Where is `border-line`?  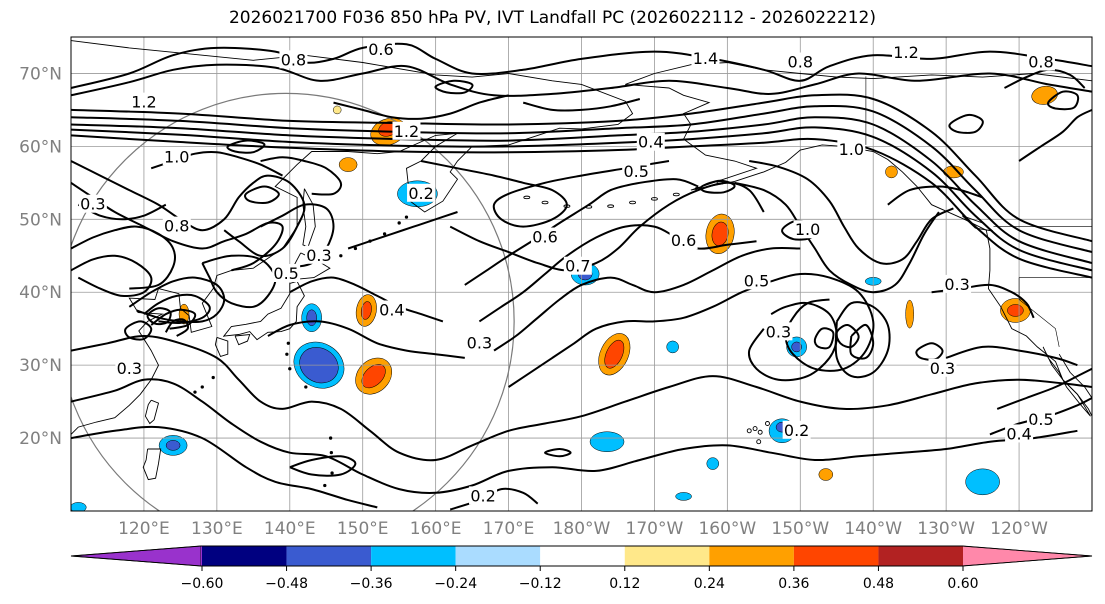 border-line is located at coordinates (1039, 312).